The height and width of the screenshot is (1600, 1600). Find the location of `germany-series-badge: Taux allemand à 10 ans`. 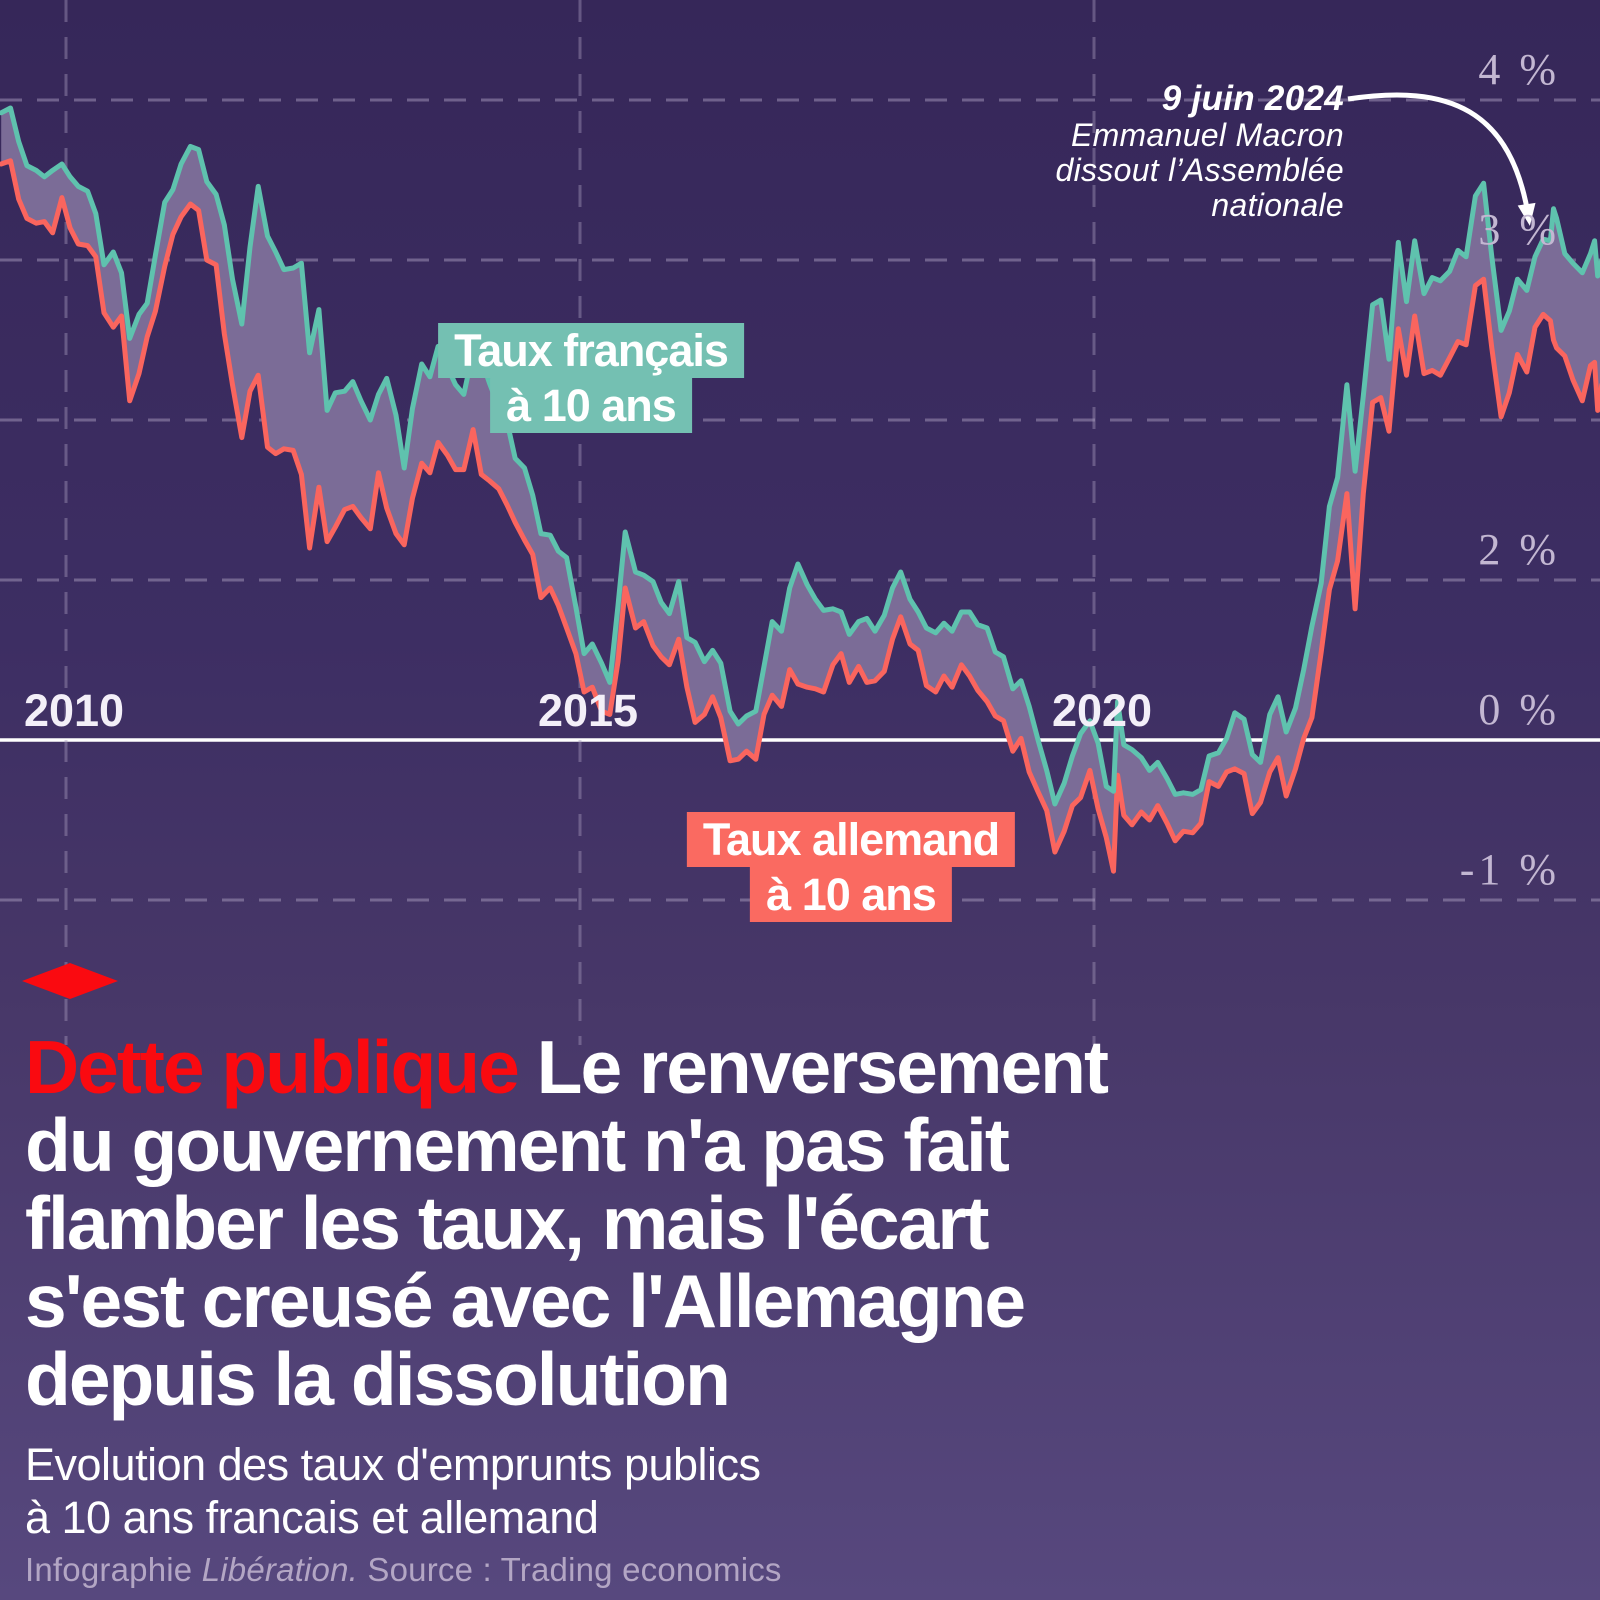

germany-series-badge: Taux allemand à 10 ans is located at coordinates (851, 867).